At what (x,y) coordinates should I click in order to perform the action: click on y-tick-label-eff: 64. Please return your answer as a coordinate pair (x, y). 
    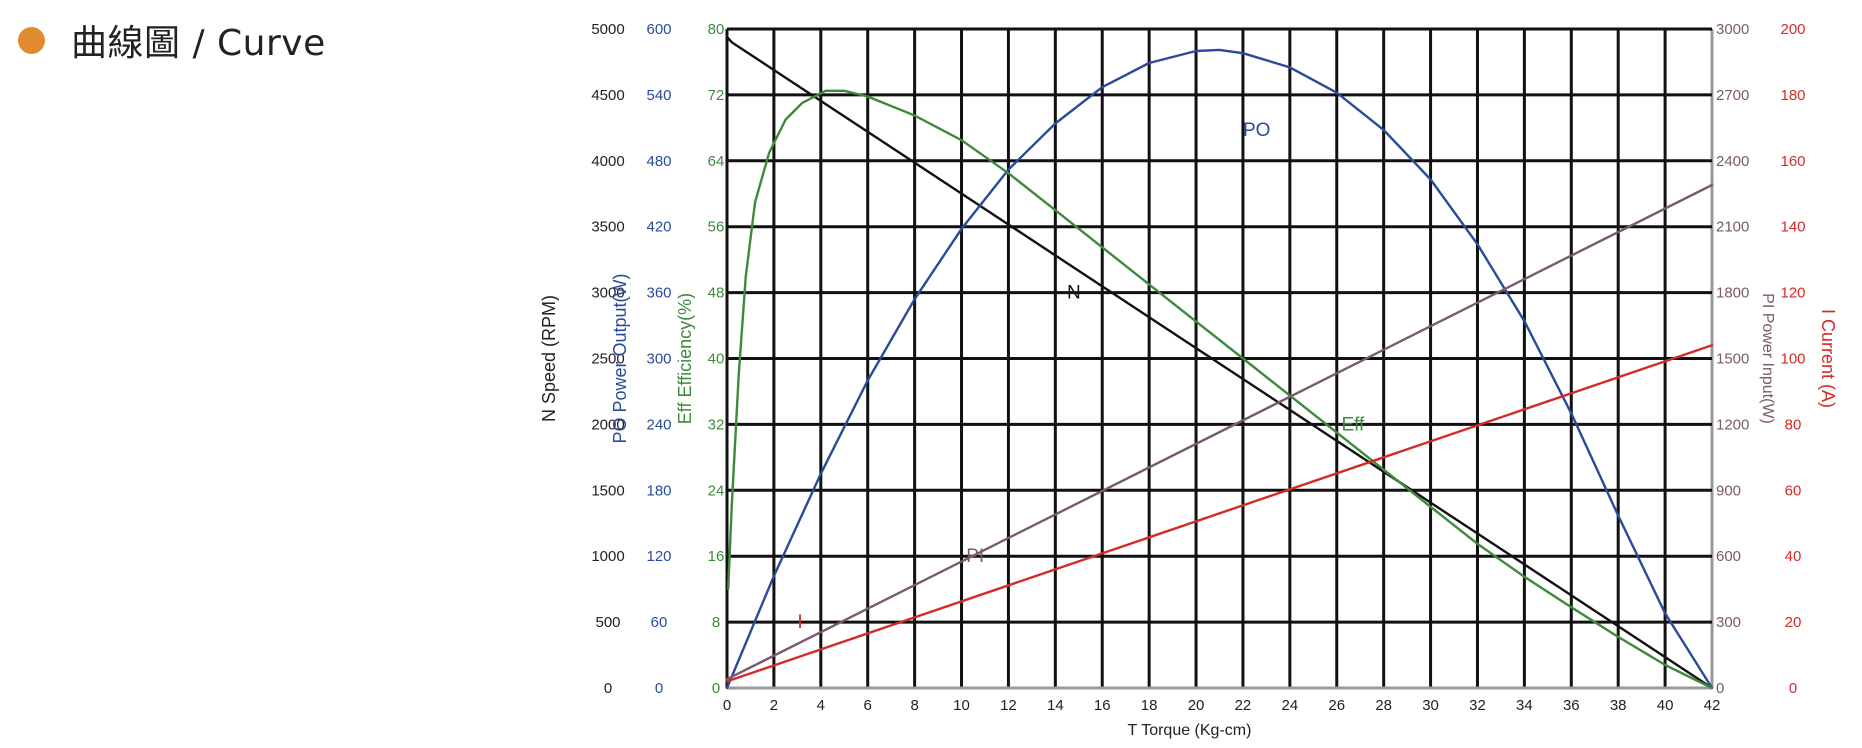
    Looking at the image, I should click on (716, 161).